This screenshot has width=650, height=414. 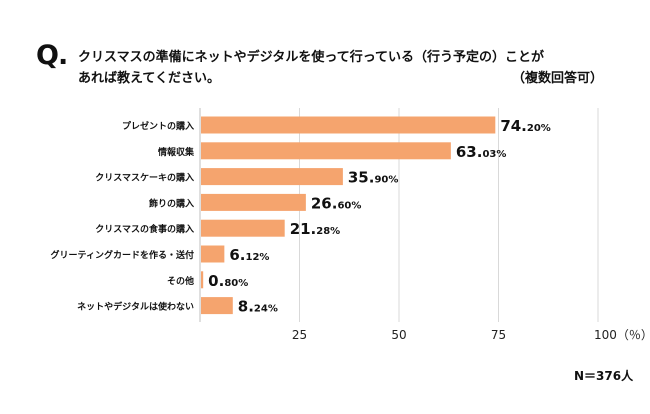 I want to click on category-label: ネットやデジタルは使わない, so click(x=135, y=307).